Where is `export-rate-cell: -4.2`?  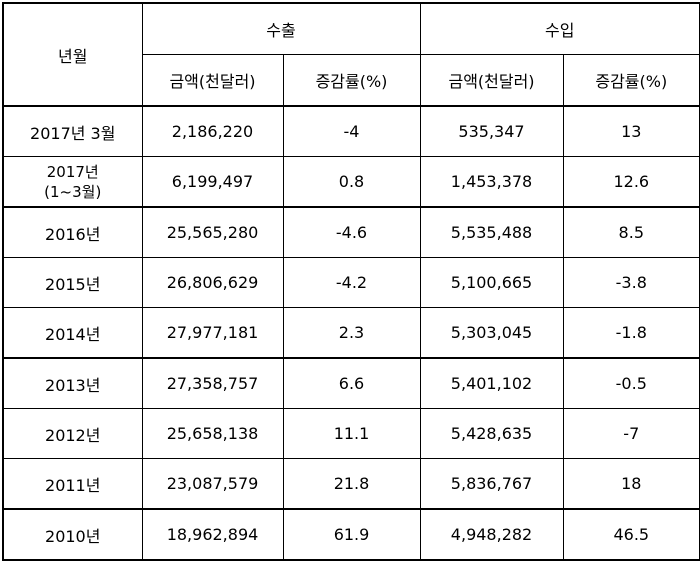 export-rate-cell: -4.2 is located at coordinates (351, 282).